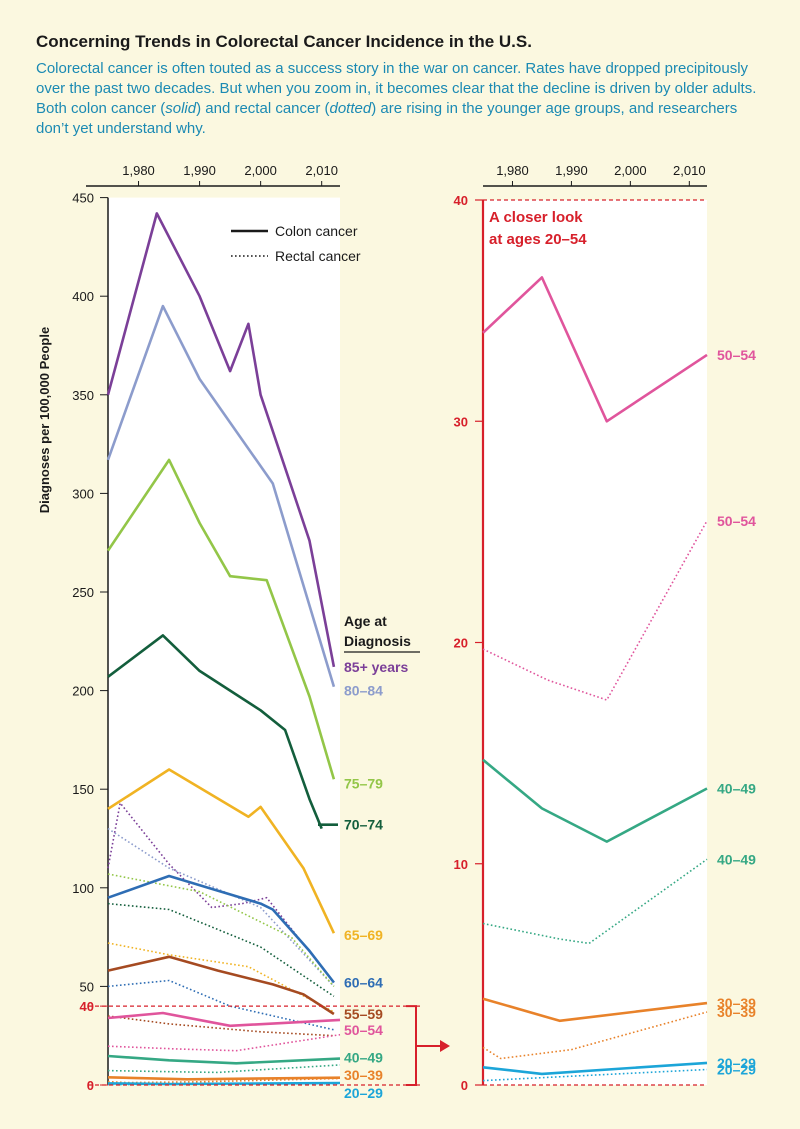 The height and width of the screenshot is (1129, 800). I want to click on right-x-tick-label: 1,980, so click(512, 170).